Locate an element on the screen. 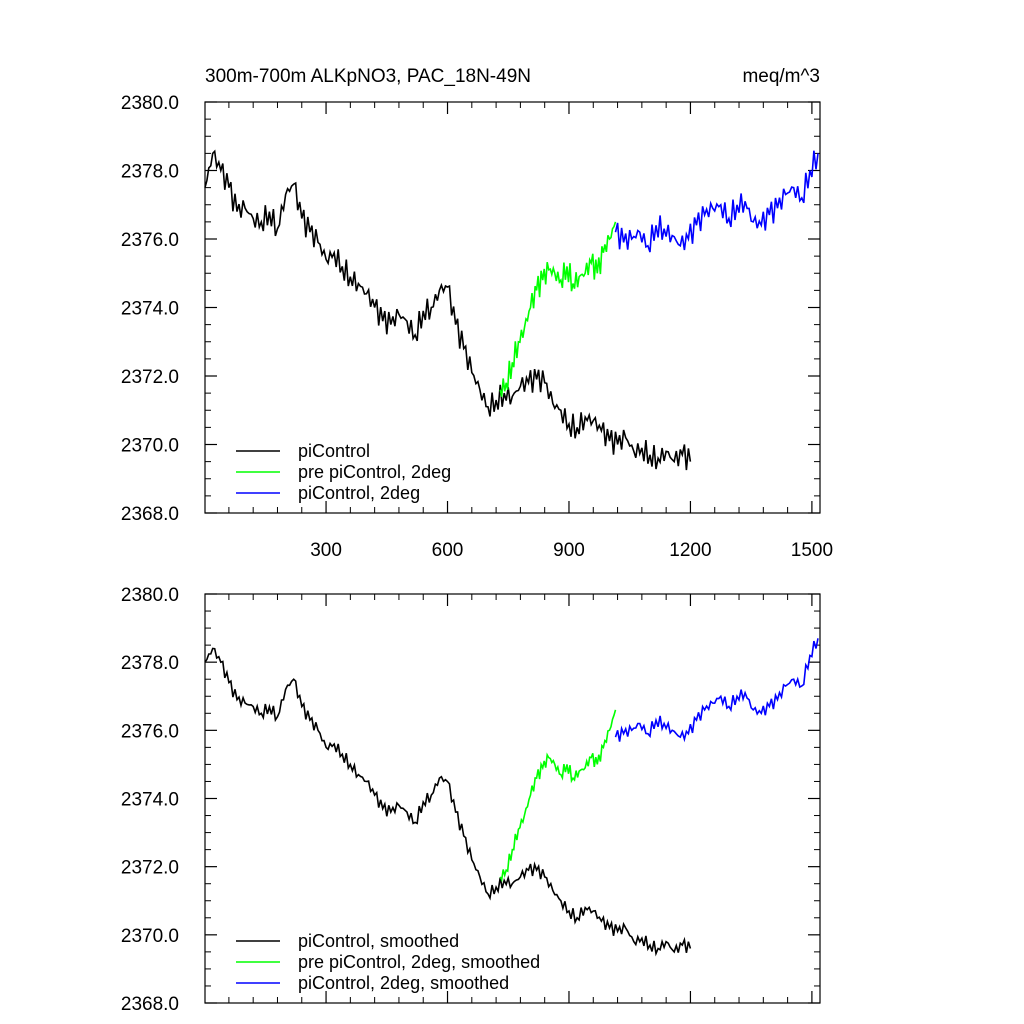  x-tick-label: 300 is located at coordinates (326, 550).